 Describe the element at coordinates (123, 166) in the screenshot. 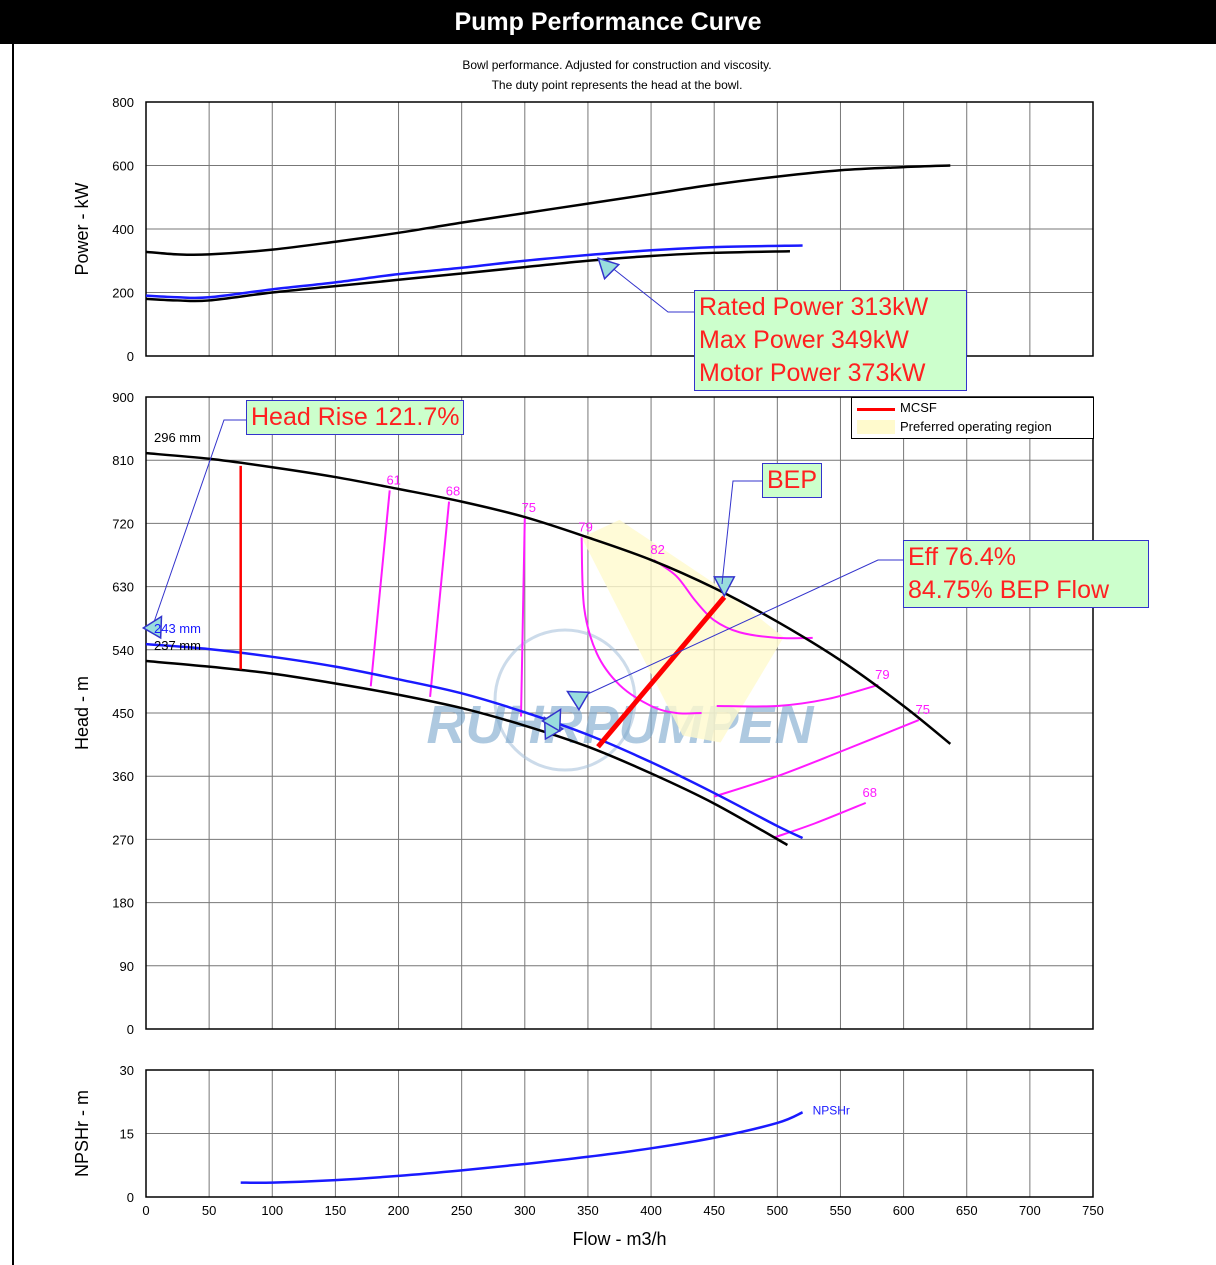

I see `power-ytick-label: 600` at that location.